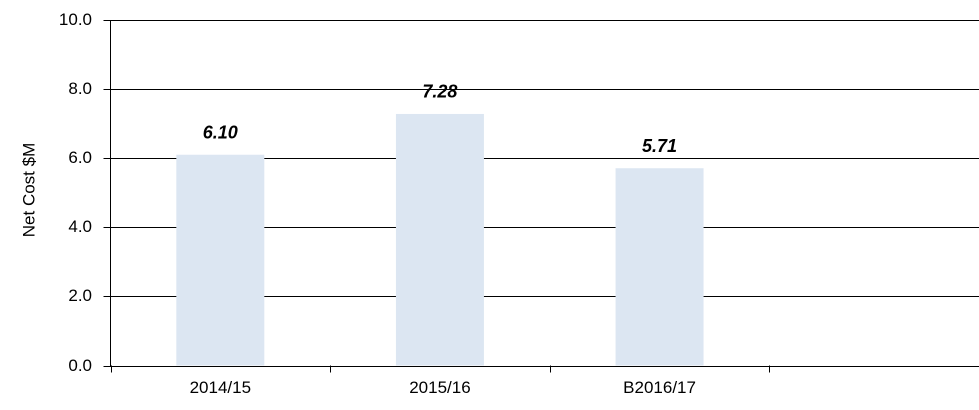  What do you see at coordinates (439, 92) in the screenshot?
I see `value-label: 7.28` at bounding box center [439, 92].